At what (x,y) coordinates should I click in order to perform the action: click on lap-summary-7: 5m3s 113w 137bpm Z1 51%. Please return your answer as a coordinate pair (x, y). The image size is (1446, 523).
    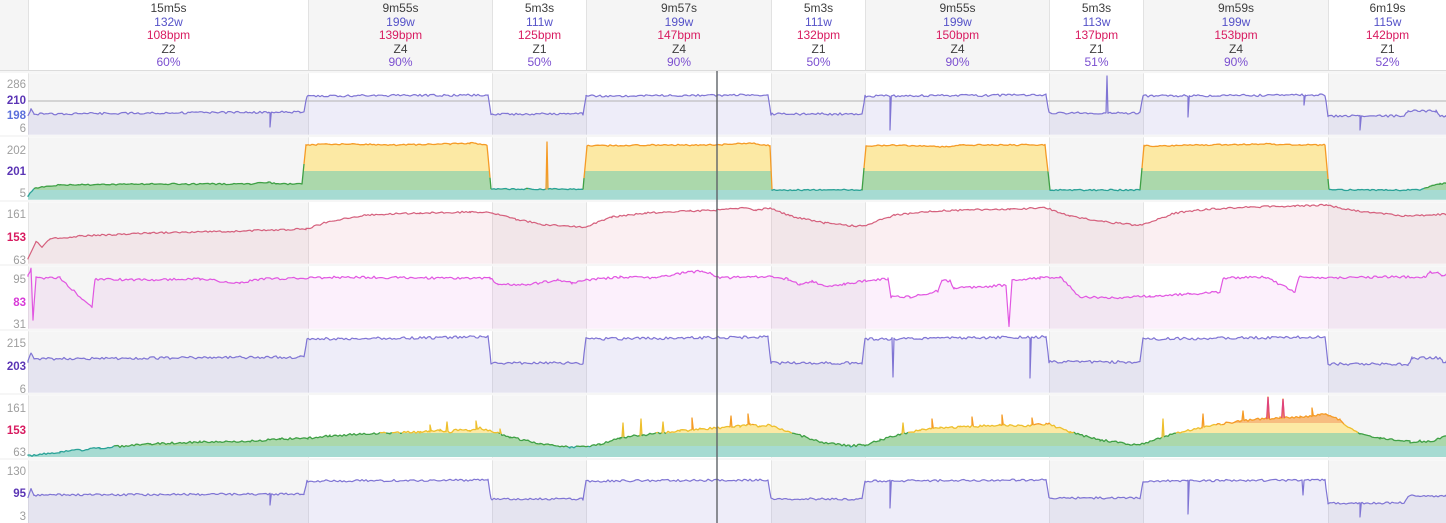
    Looking at the image, I should click on (1096, 35).